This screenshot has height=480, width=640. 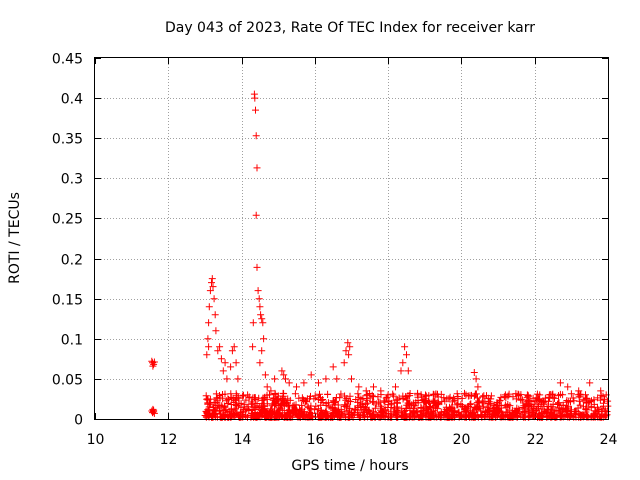 I want to click on y-tick-label: 0.25, so click(x=67, y=220).